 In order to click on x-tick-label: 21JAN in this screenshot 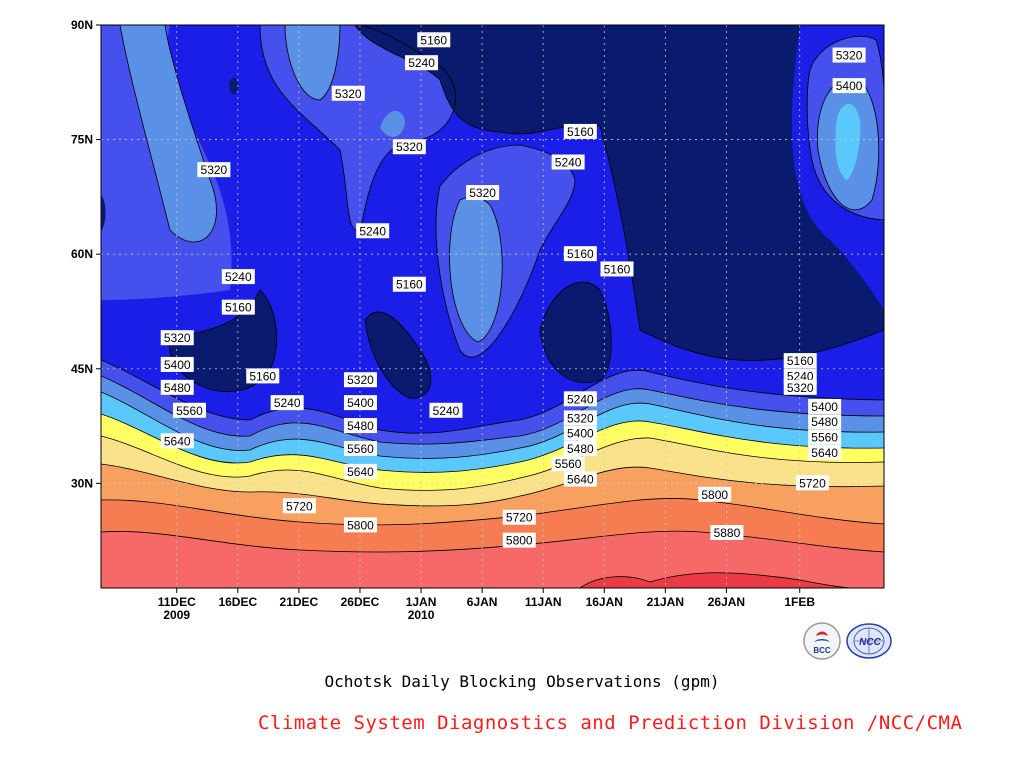, I will do `click(665, 602)`.